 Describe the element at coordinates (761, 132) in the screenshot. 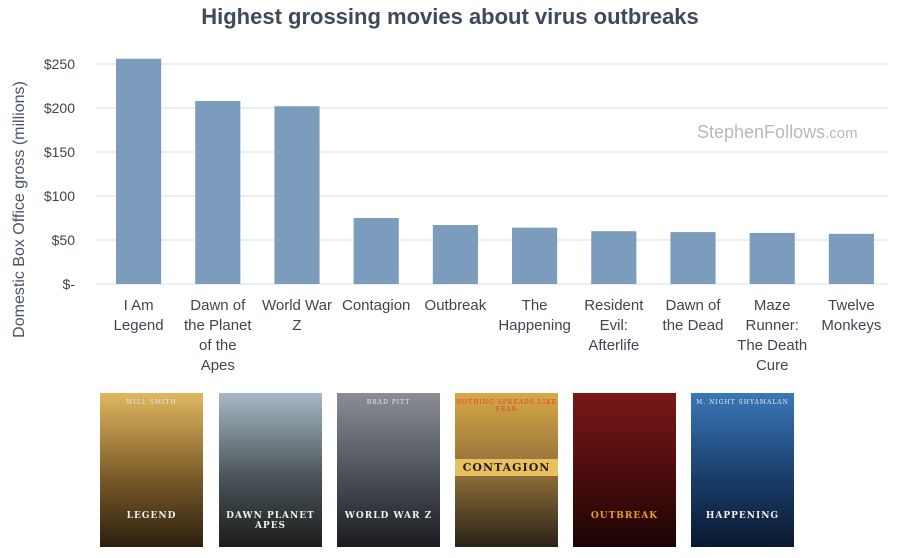

I see `watermark-main: StephenFollows` at that location.